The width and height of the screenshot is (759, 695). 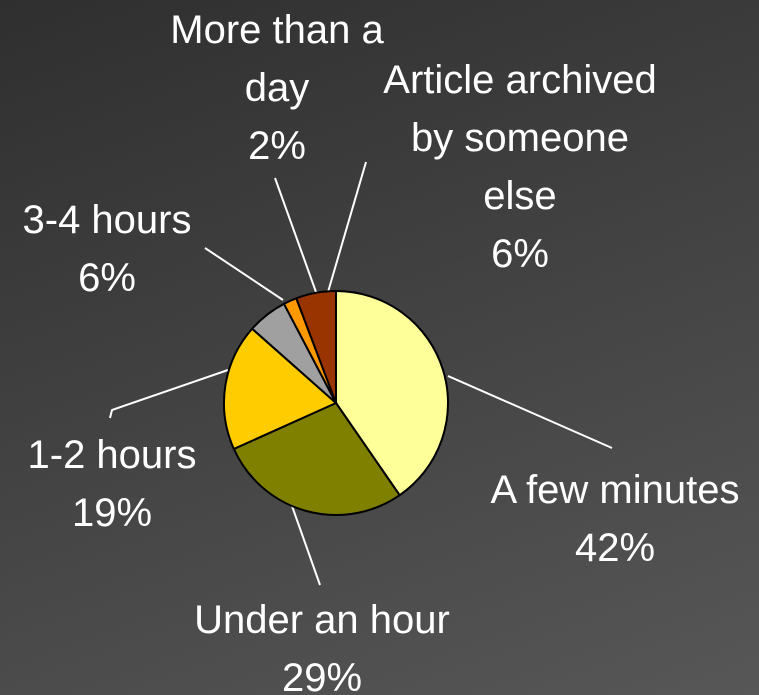 I want to click on slice-name: A few minutes, so click(x=615, y=490).